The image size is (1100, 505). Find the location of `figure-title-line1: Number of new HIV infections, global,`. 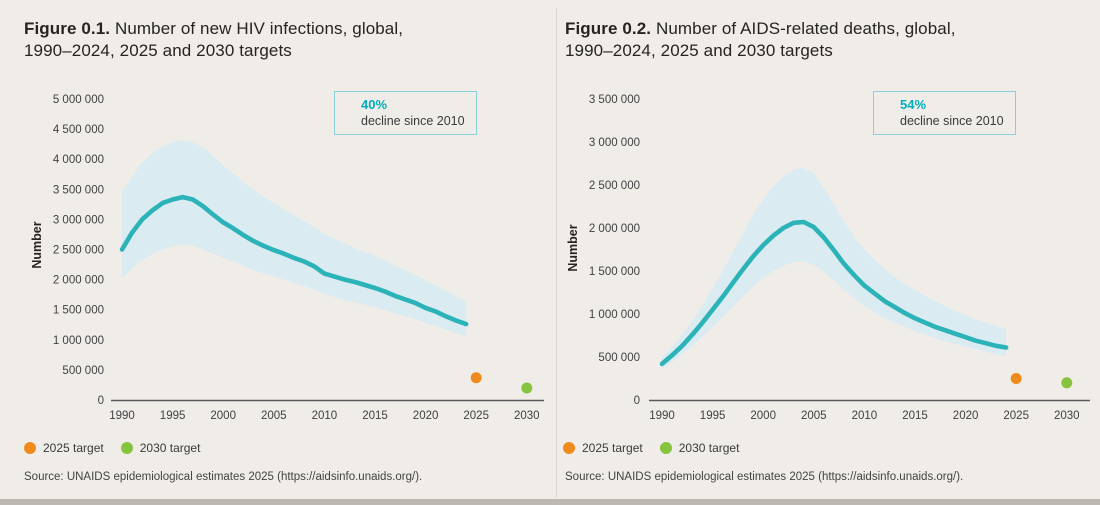

figure-title-line1: Number of new HIV infections, global, is located at coordinates (257, 28).